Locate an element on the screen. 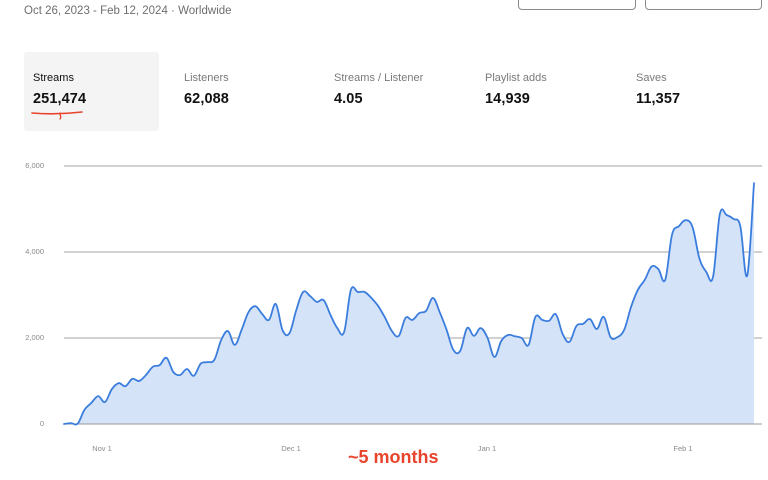 This screenshot has height=480, width=768. stat-value: 14,939 is located at coordinates (507, 99).